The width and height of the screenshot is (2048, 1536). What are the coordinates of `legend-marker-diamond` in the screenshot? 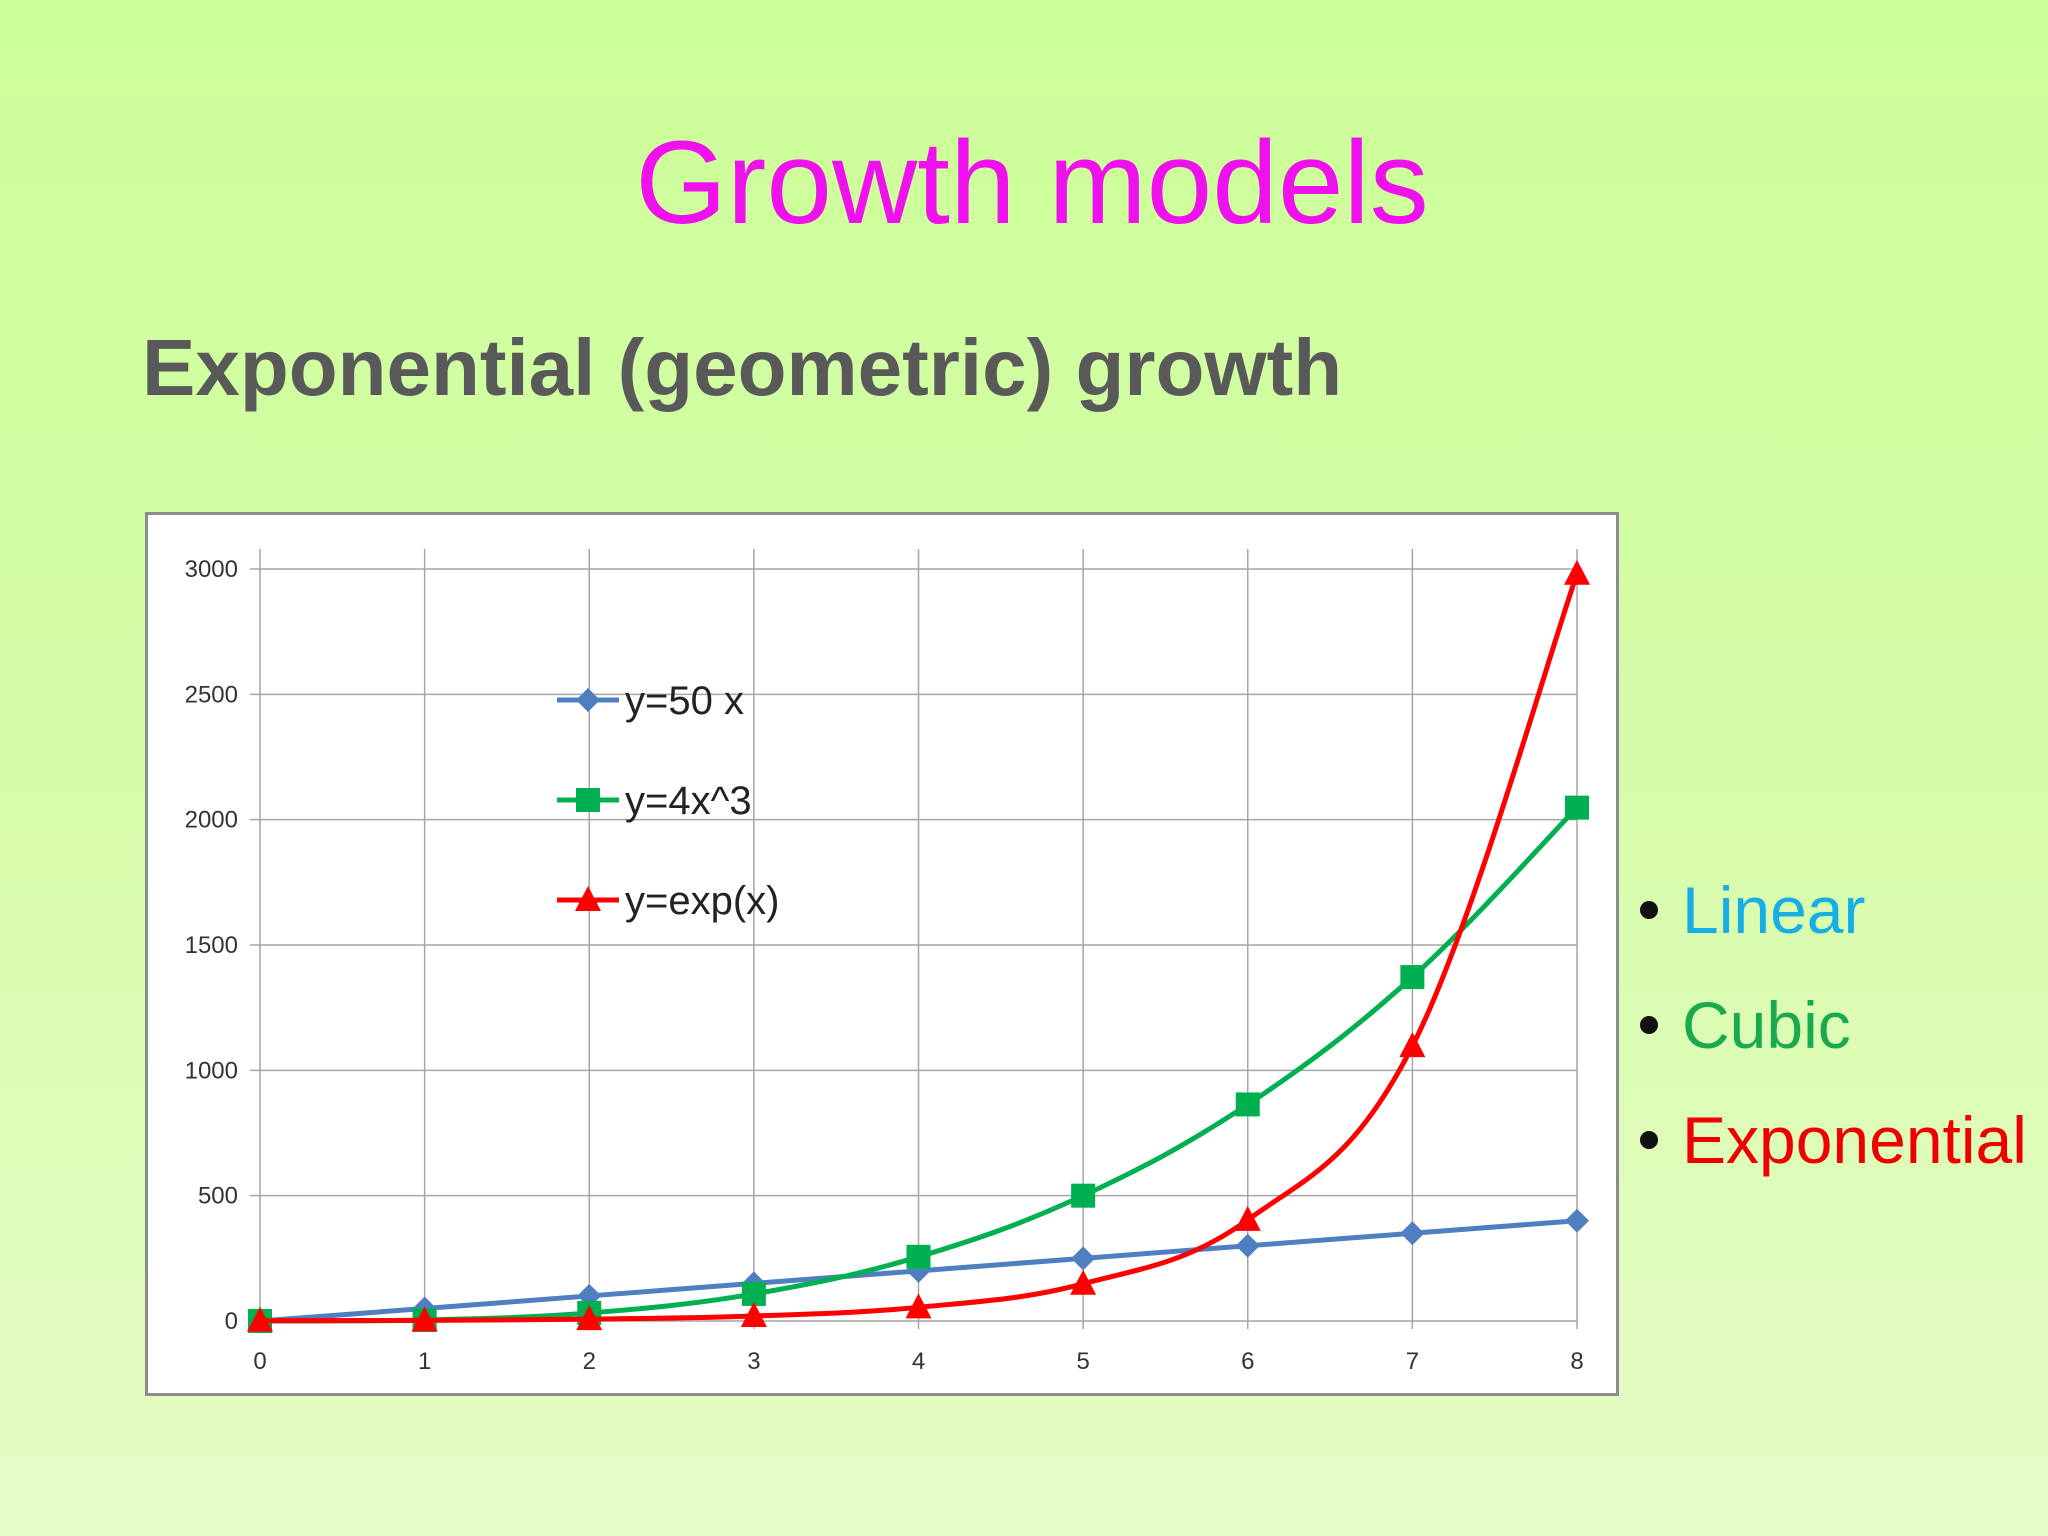 It's located at (588, 700).